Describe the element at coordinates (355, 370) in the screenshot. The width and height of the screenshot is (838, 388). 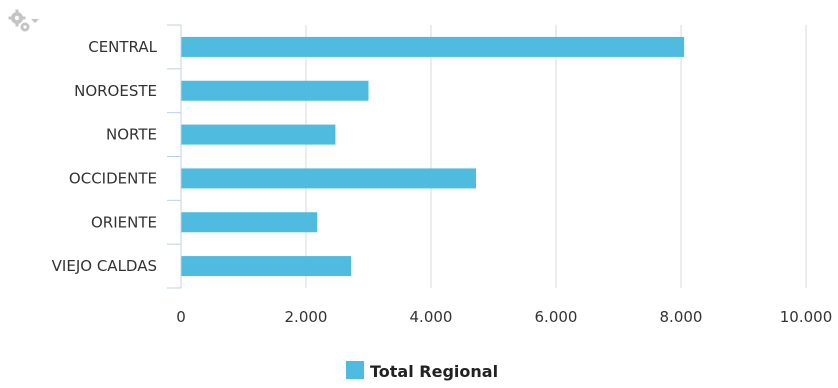
I see `legend-swatch` at that location.